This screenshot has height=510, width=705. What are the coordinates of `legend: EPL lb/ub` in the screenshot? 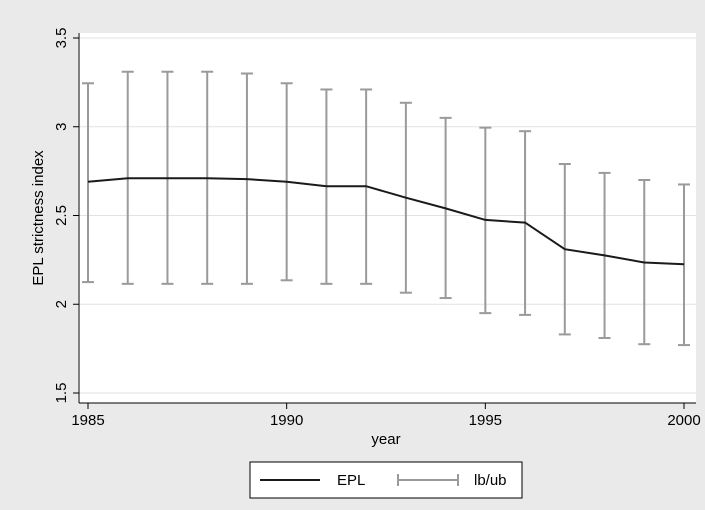 It's located at (386, 480).